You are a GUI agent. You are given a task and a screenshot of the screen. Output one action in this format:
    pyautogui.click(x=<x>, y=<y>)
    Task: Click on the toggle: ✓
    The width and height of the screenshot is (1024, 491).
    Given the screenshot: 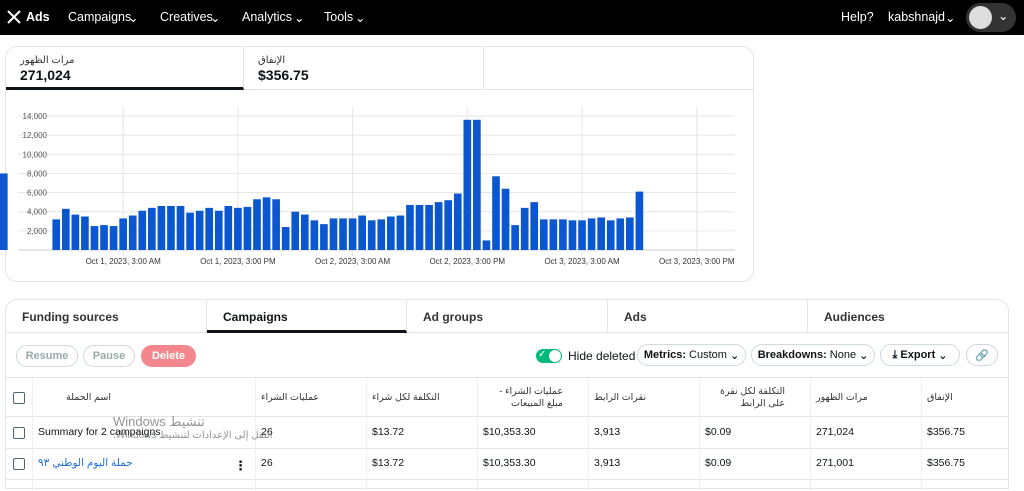 What is the action you would take?
    pyautogui.click(x=549, y=356)
    